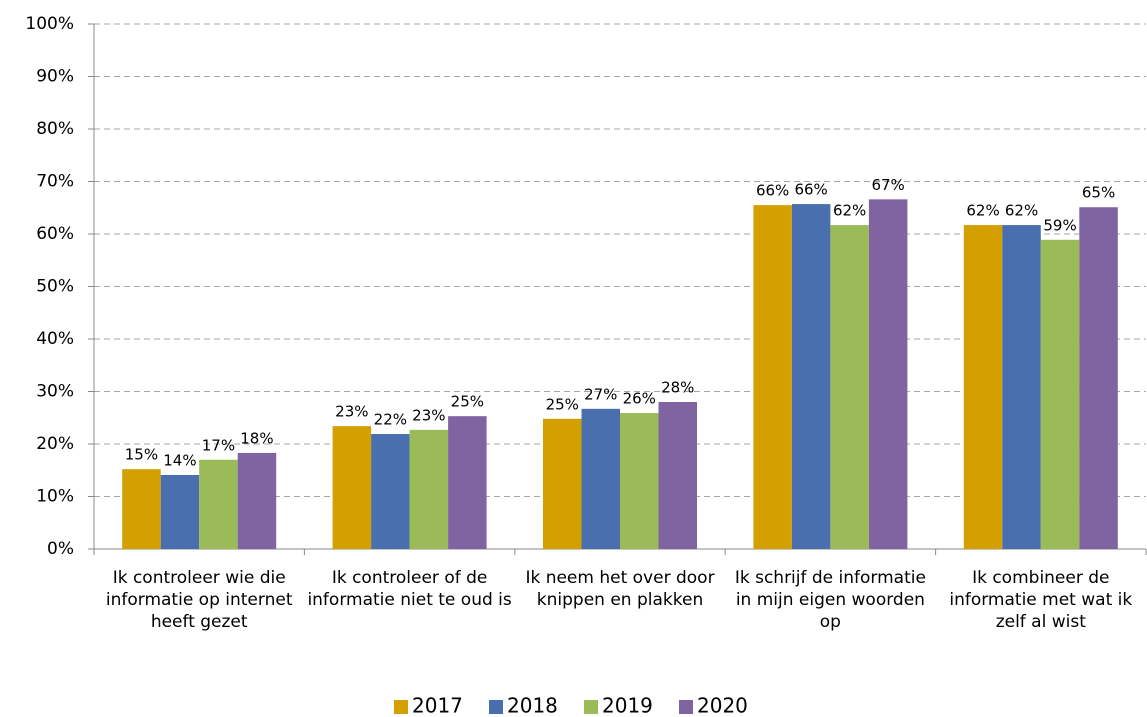  I want to click on y-tick-label: 80%, so click(55, 129).